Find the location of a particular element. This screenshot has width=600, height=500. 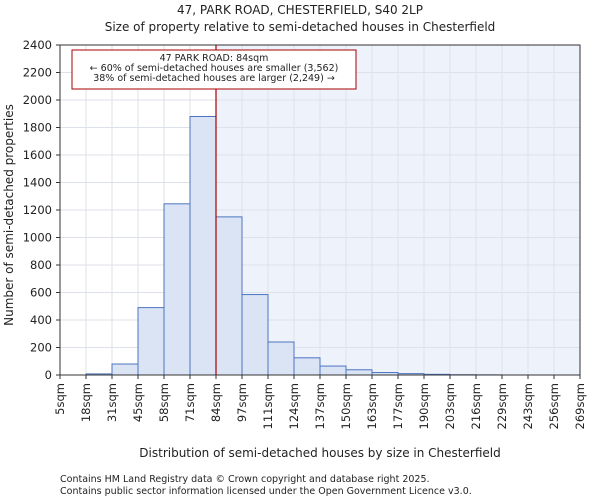

x-tick-label-9: 124sqm is located at coordinates (294, 406).